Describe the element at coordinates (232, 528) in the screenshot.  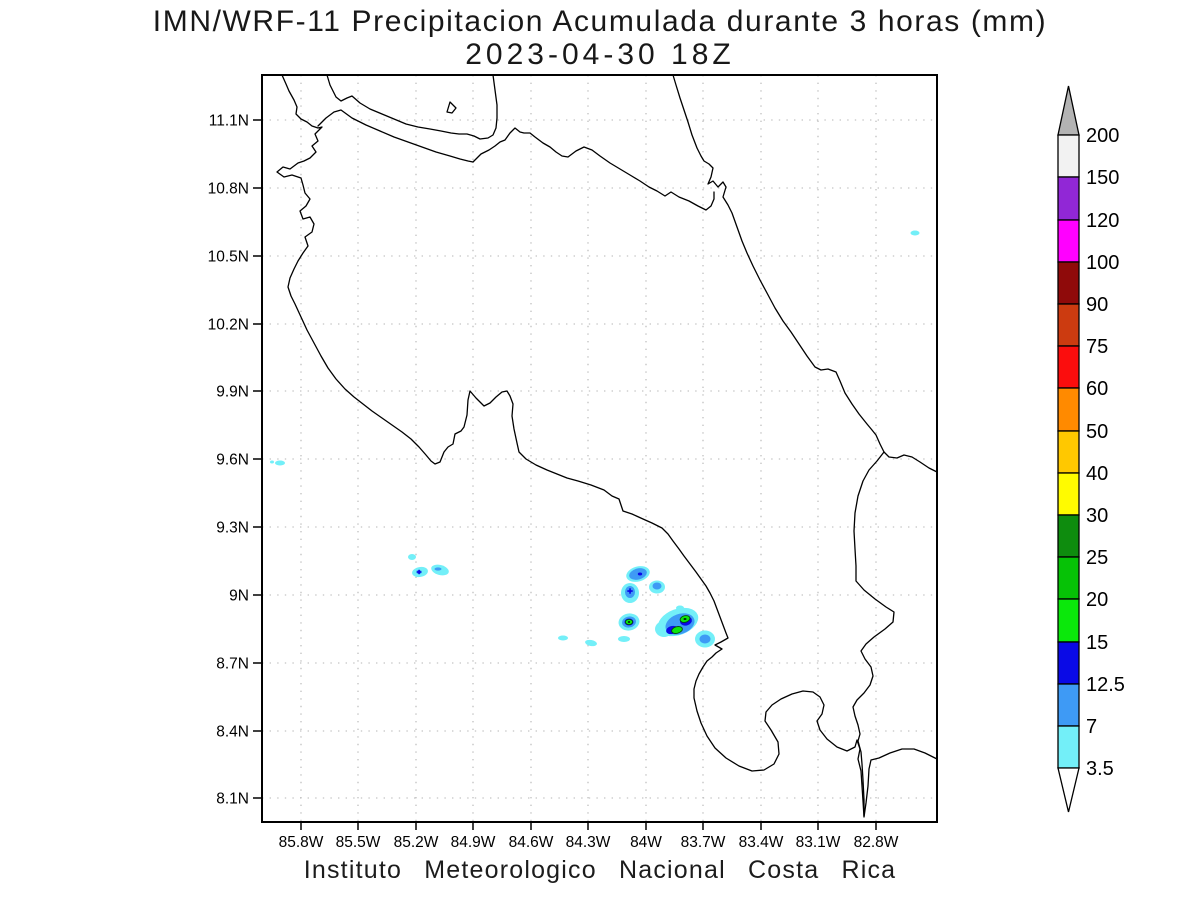
I see `lat-tick-label: 9.3N` at that location.